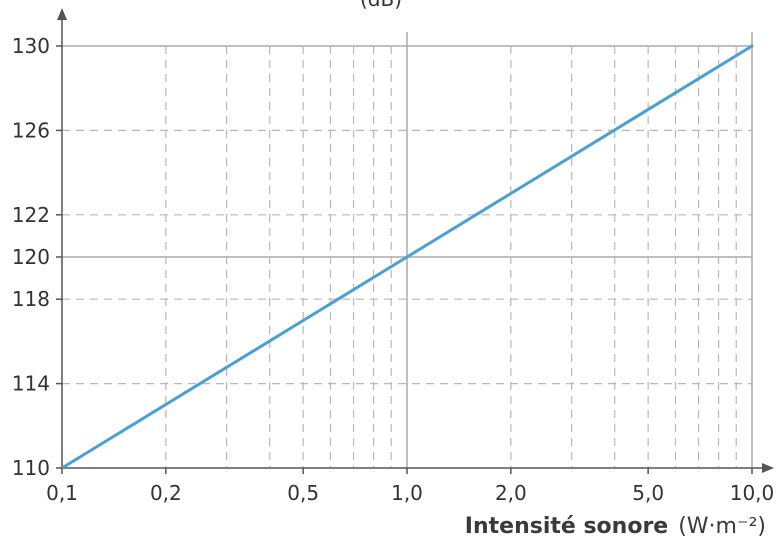  What do you see at coordinates (31, 468) in the screenshot?
I see `y-tick-label: 110` at bounding box center [31, 468].